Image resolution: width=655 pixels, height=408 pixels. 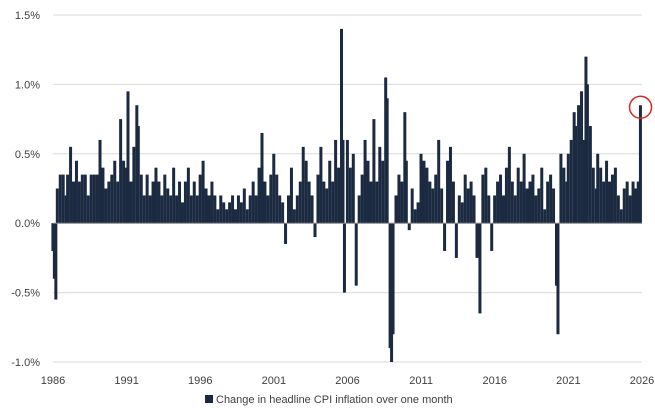 I want to click on x-tick-label: 2001, so click(x=274, y=381).